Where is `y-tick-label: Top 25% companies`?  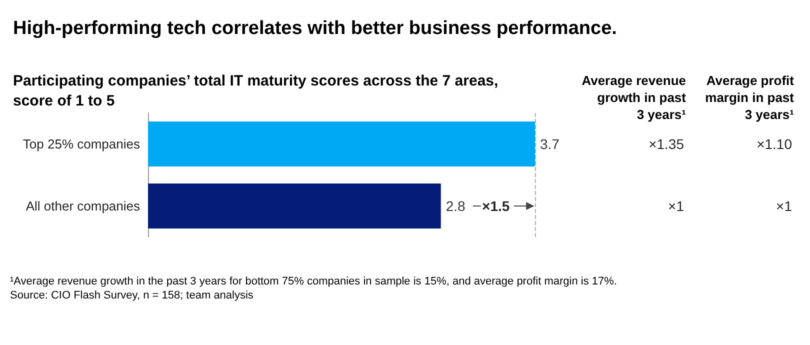 y-tick-label: Top 25% companies is located at coordinates (81, 144).